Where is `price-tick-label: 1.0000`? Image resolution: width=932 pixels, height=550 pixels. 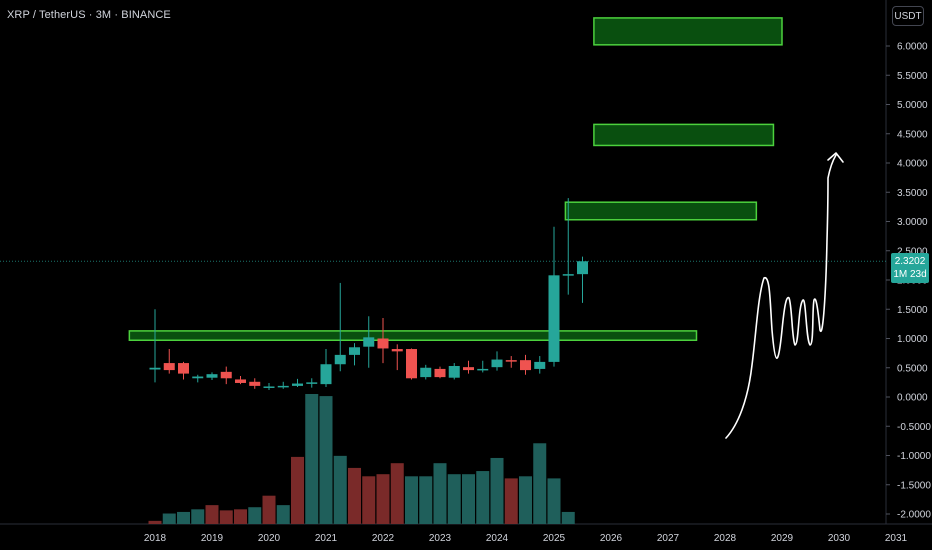 price-tick-label: 1.0000 is located at coordinates (912, 339).